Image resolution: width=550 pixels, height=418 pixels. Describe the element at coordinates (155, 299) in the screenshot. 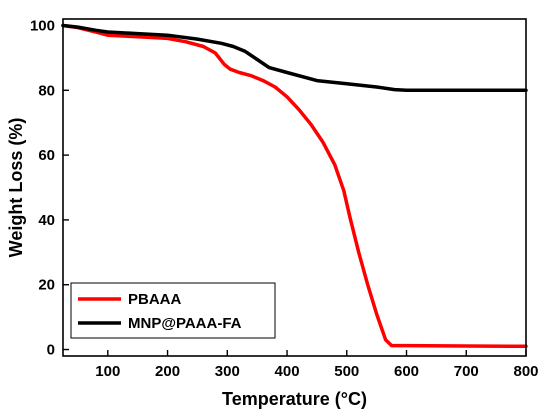

I see `legend-label-pbaaa: PBAAA` at that location.